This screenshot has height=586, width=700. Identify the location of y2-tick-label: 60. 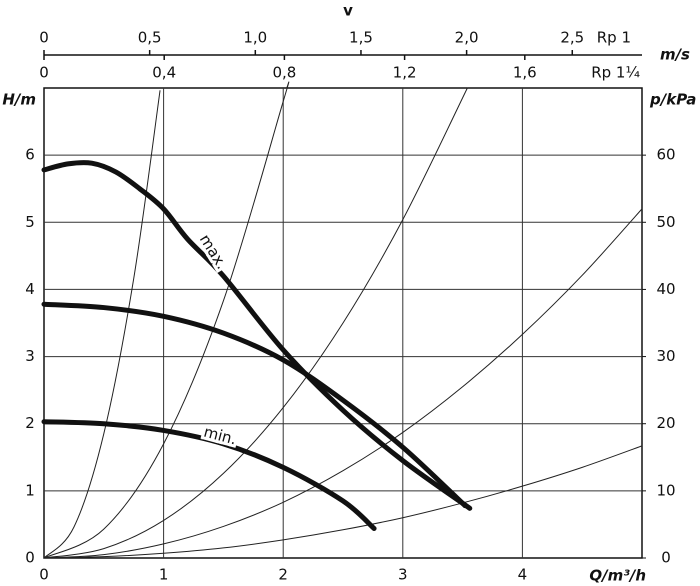
(665, 155).